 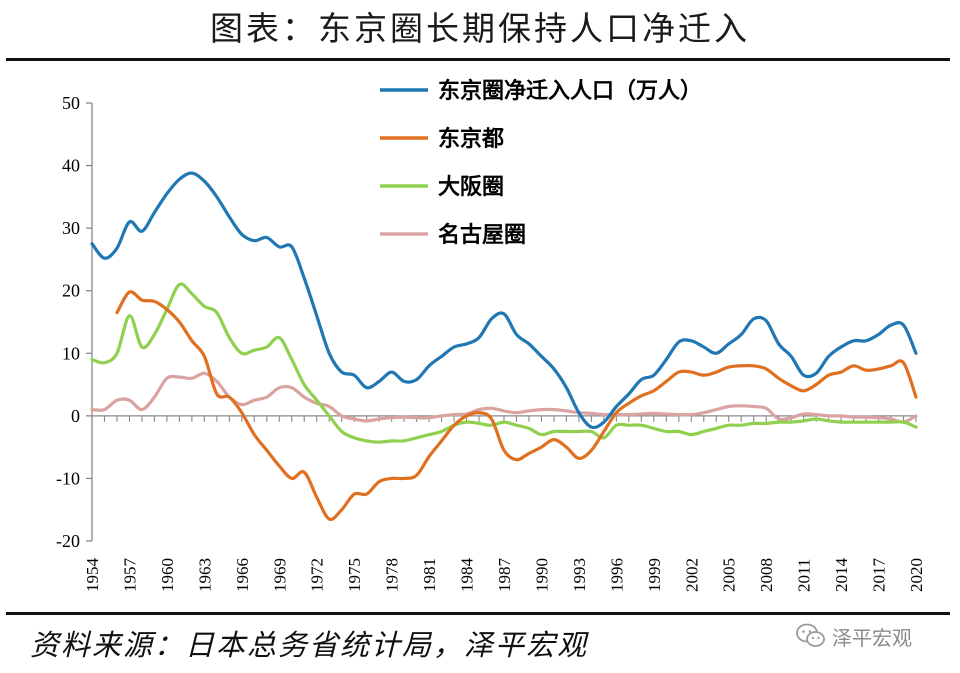 What do you see at coordinates (478, 613) in the screenshot?
I see `footer-divider` at bounding box center [478, 613].